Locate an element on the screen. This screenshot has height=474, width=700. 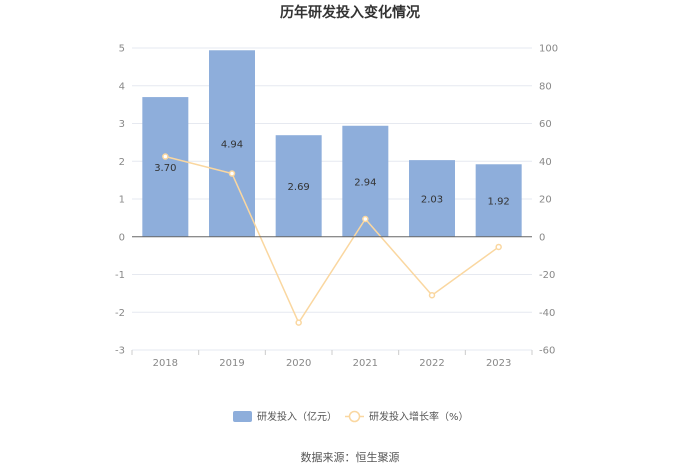
data-source: 数据来源：恒生聚源 is located at coordinates (350, 457).